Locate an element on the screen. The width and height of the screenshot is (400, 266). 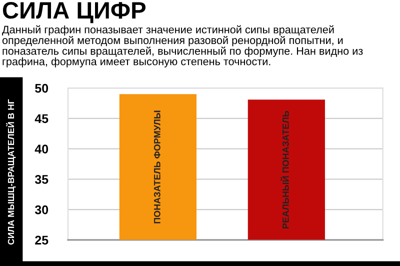
y-tick-label: 35 is located at coordinates (41, 179).